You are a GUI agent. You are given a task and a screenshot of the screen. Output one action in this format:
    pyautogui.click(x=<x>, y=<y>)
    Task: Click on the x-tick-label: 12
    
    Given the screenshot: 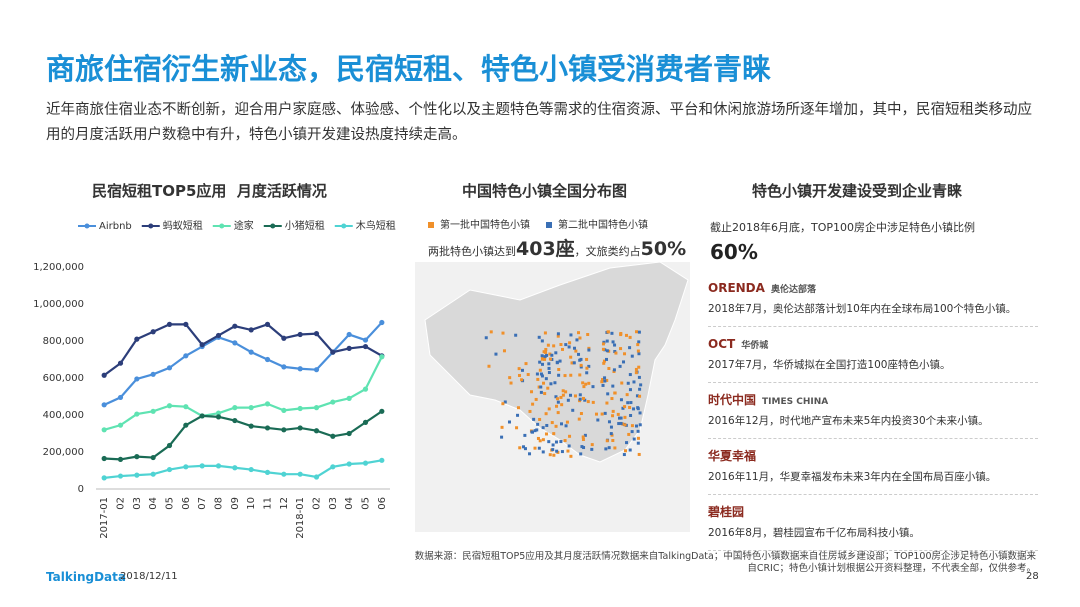 What is the action you would take?
    pyautogui.click(x=284, y=503)
    